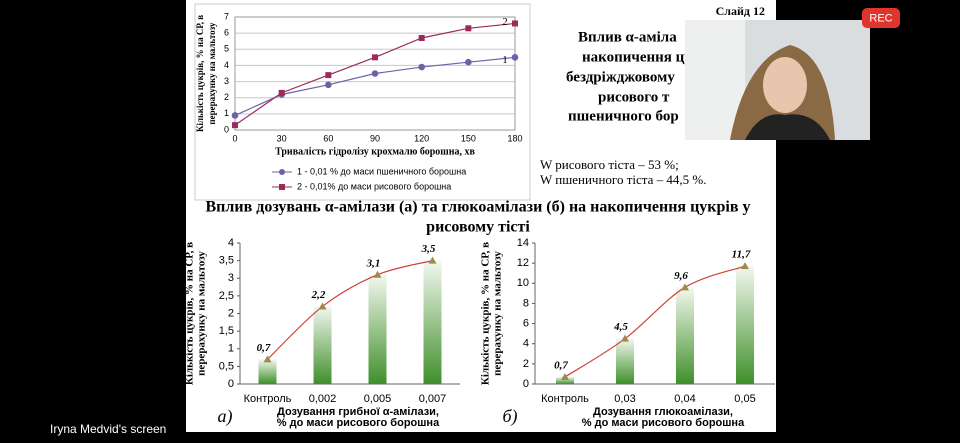 The height and width of the screenshot is (443, 960). Describe the element at coordinates (624, 399) in the screenshot. I see `x-tick-label: 0,03` at that location.